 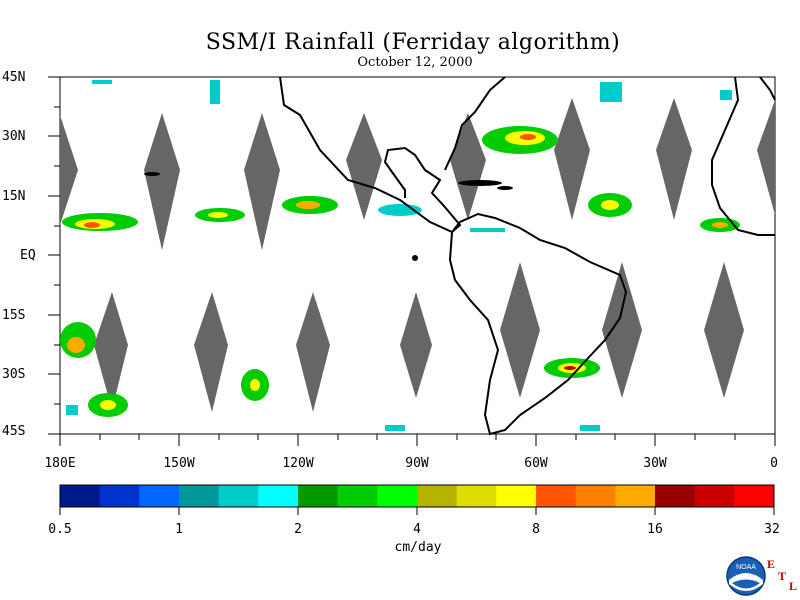 I want to click on rain-patch-south-pacific, so click(x=164, y=369).